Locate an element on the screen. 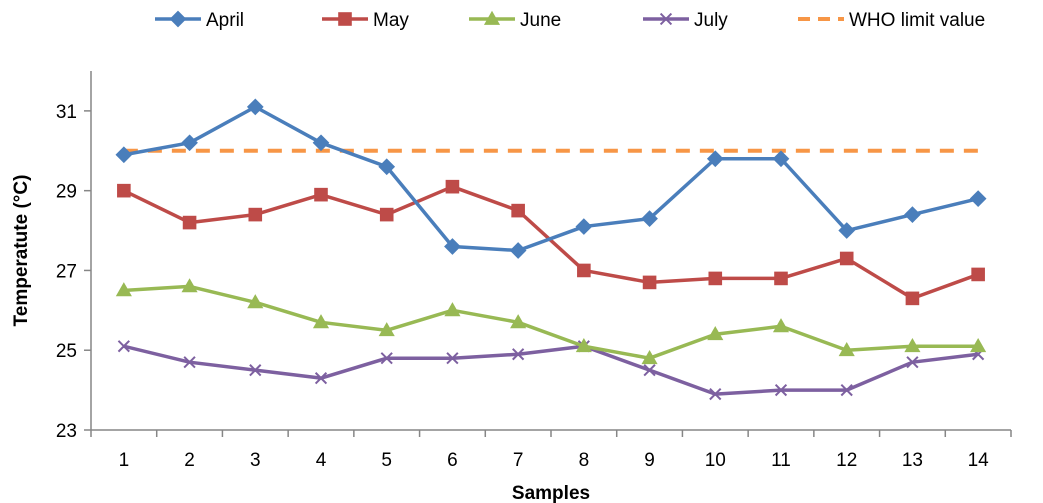 This screenshot has height=503, width=1043. series-line-july is located at coordinates (551, 370).